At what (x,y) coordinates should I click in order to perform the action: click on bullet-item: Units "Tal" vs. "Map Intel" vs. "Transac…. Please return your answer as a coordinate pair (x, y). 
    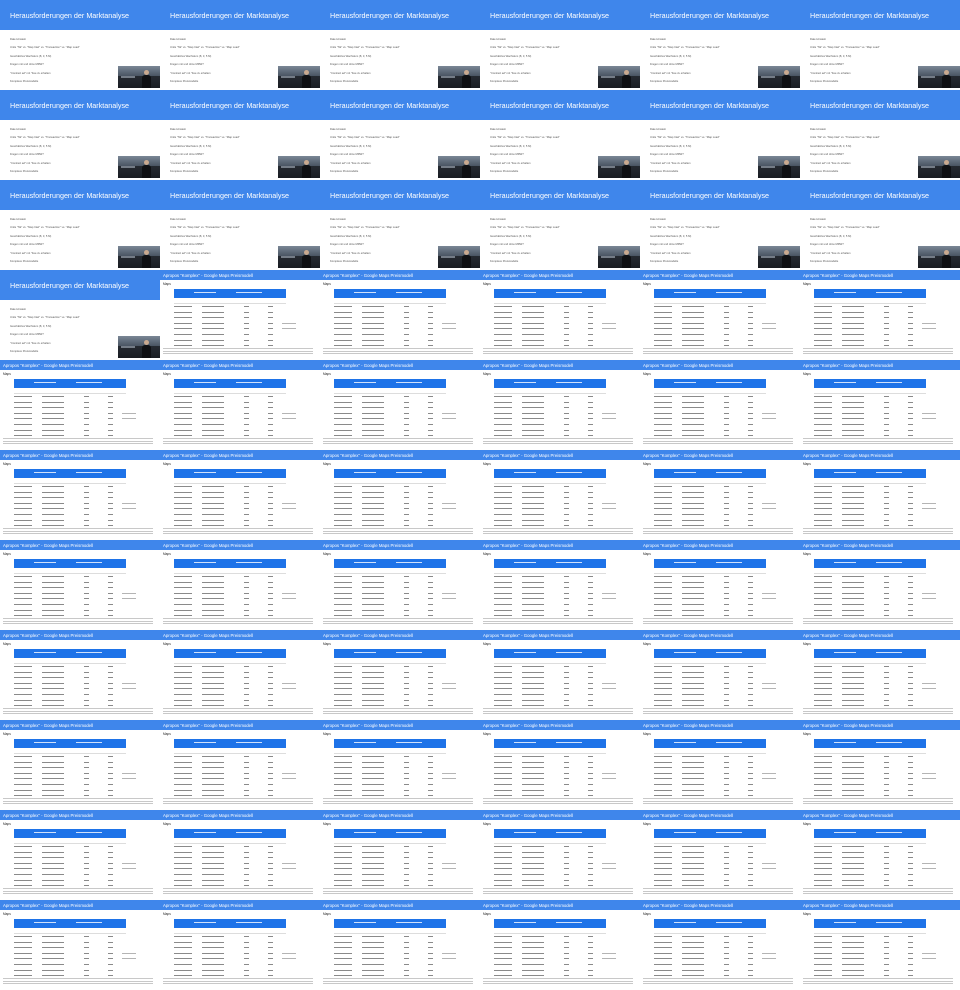
    Looking at the image, I should click on (525, 48).